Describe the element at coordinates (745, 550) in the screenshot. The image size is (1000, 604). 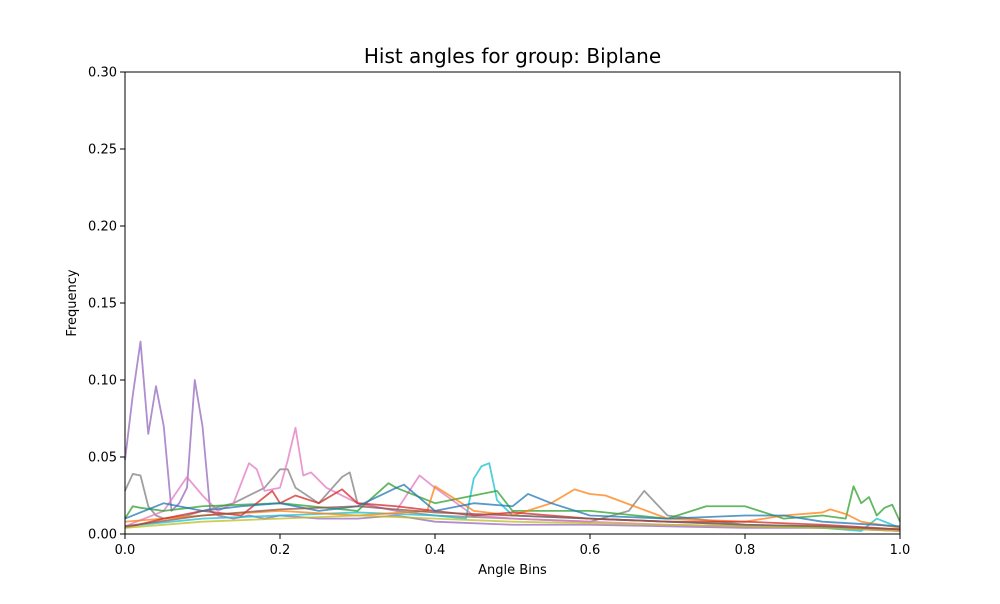
I see `x-tick-label: 0.8` at that location.